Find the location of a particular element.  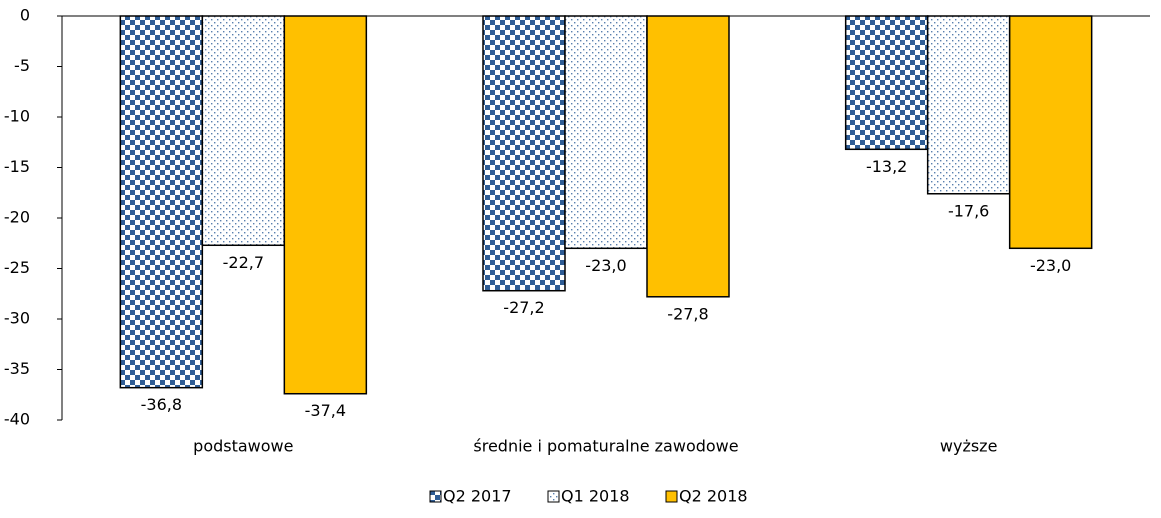

value-label: -17,6 is located at coordinates (968, 210).